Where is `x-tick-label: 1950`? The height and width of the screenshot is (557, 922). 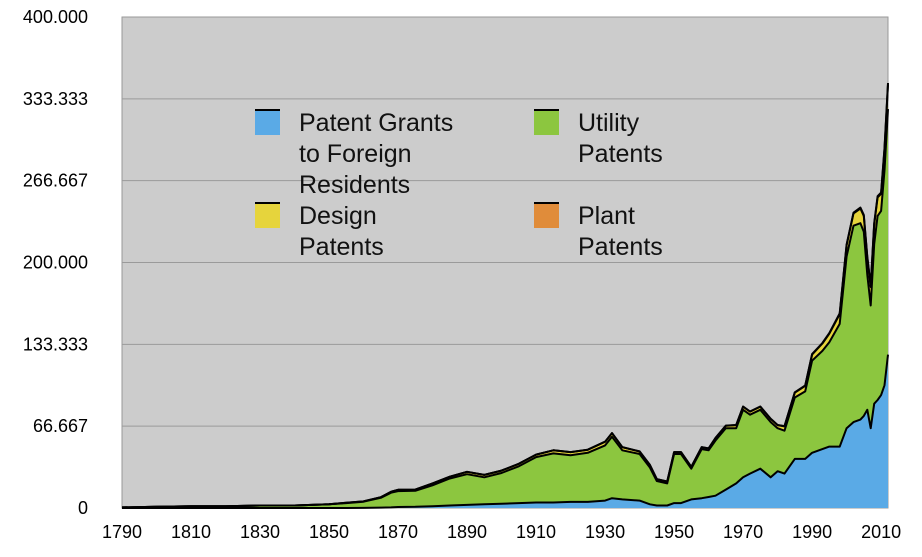
x-tick-label: 1950 is located at coordinates (674, 532).